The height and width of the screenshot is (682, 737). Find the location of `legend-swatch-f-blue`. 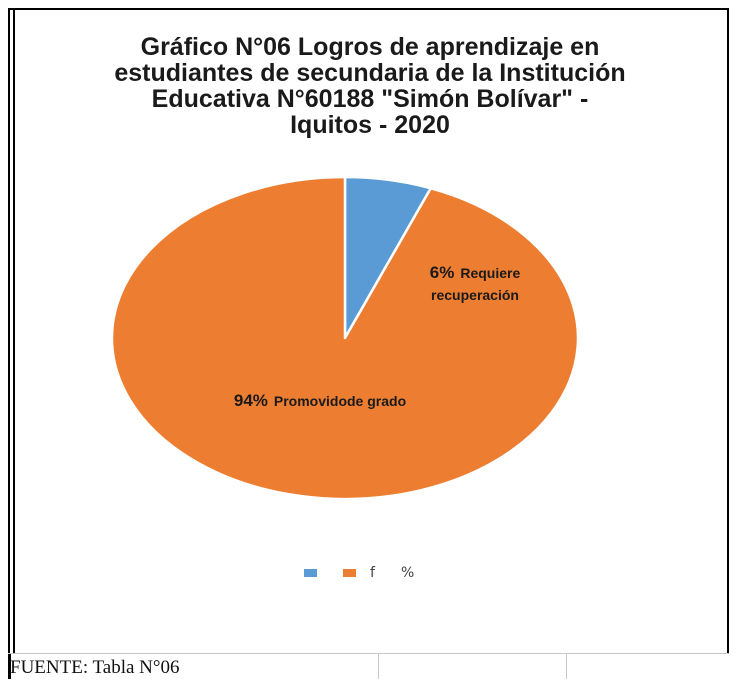

legend-swatch-f-blue is located at coordinates (310, 573).